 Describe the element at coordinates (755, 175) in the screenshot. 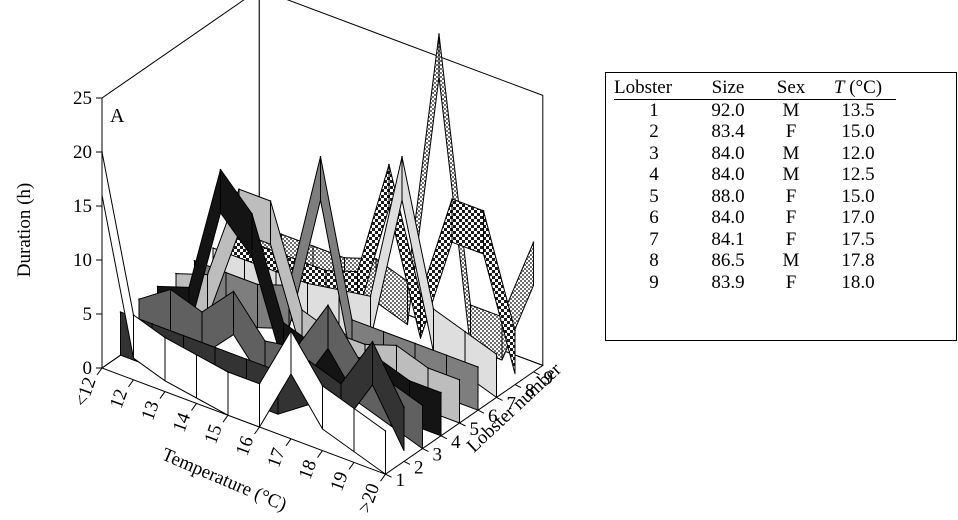

I see `table-row: 4 84.0 M 12.5` at that location.